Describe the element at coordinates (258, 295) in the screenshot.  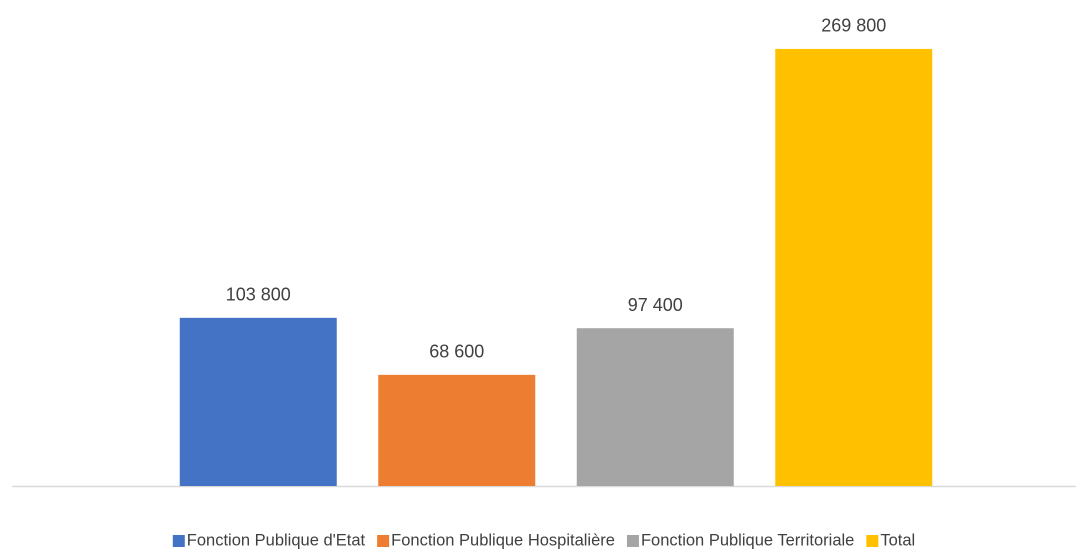
I see `data-label: 103 800` at that location.